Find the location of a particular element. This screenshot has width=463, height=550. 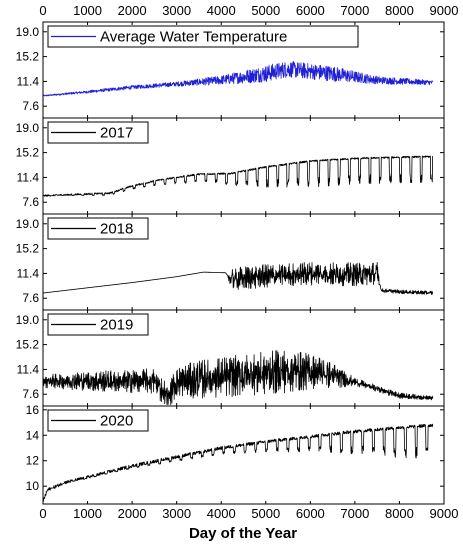

bottom-x-tick-label: 2000 is located at coordinates (132, 513).